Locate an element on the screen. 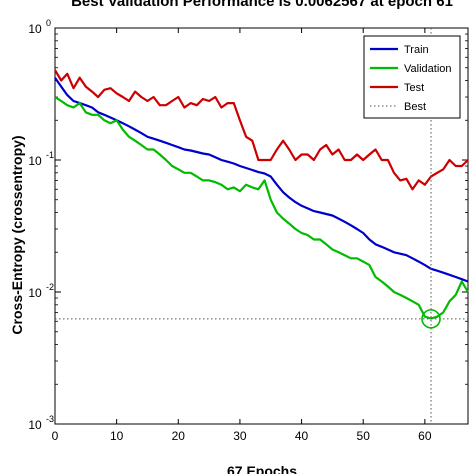 Image resolution: width=474 pixels, height=474 pixels. x-tick-label: 40 is located at coordinates (302, 436).